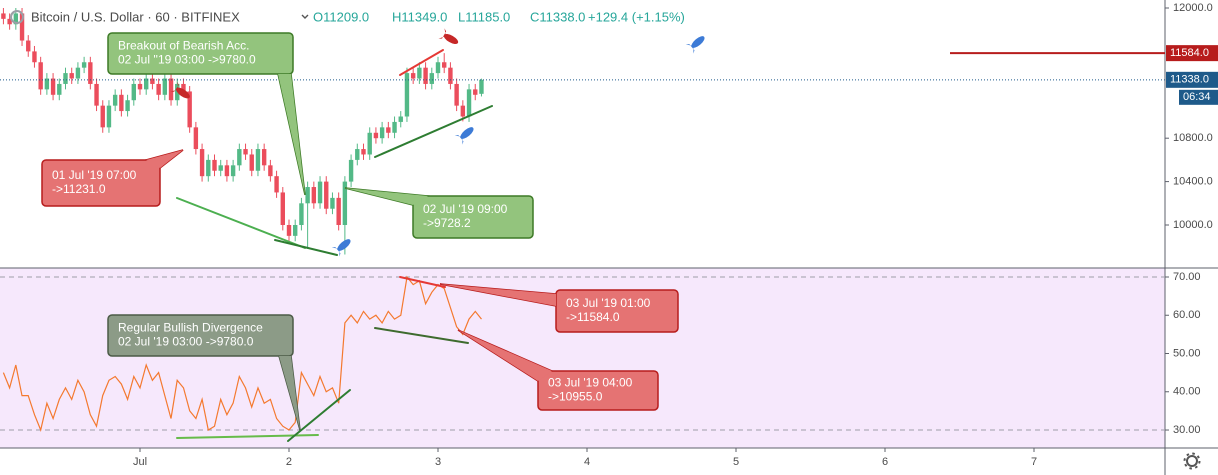 Image resolution: width=1218 pixels, height=475 pixels. What do you see at coordinates (187, 60) in the screenshot?
I see `callout-text: 02 Jul ''19 03:00 ->9780.0` at bounding box center [187, 60].